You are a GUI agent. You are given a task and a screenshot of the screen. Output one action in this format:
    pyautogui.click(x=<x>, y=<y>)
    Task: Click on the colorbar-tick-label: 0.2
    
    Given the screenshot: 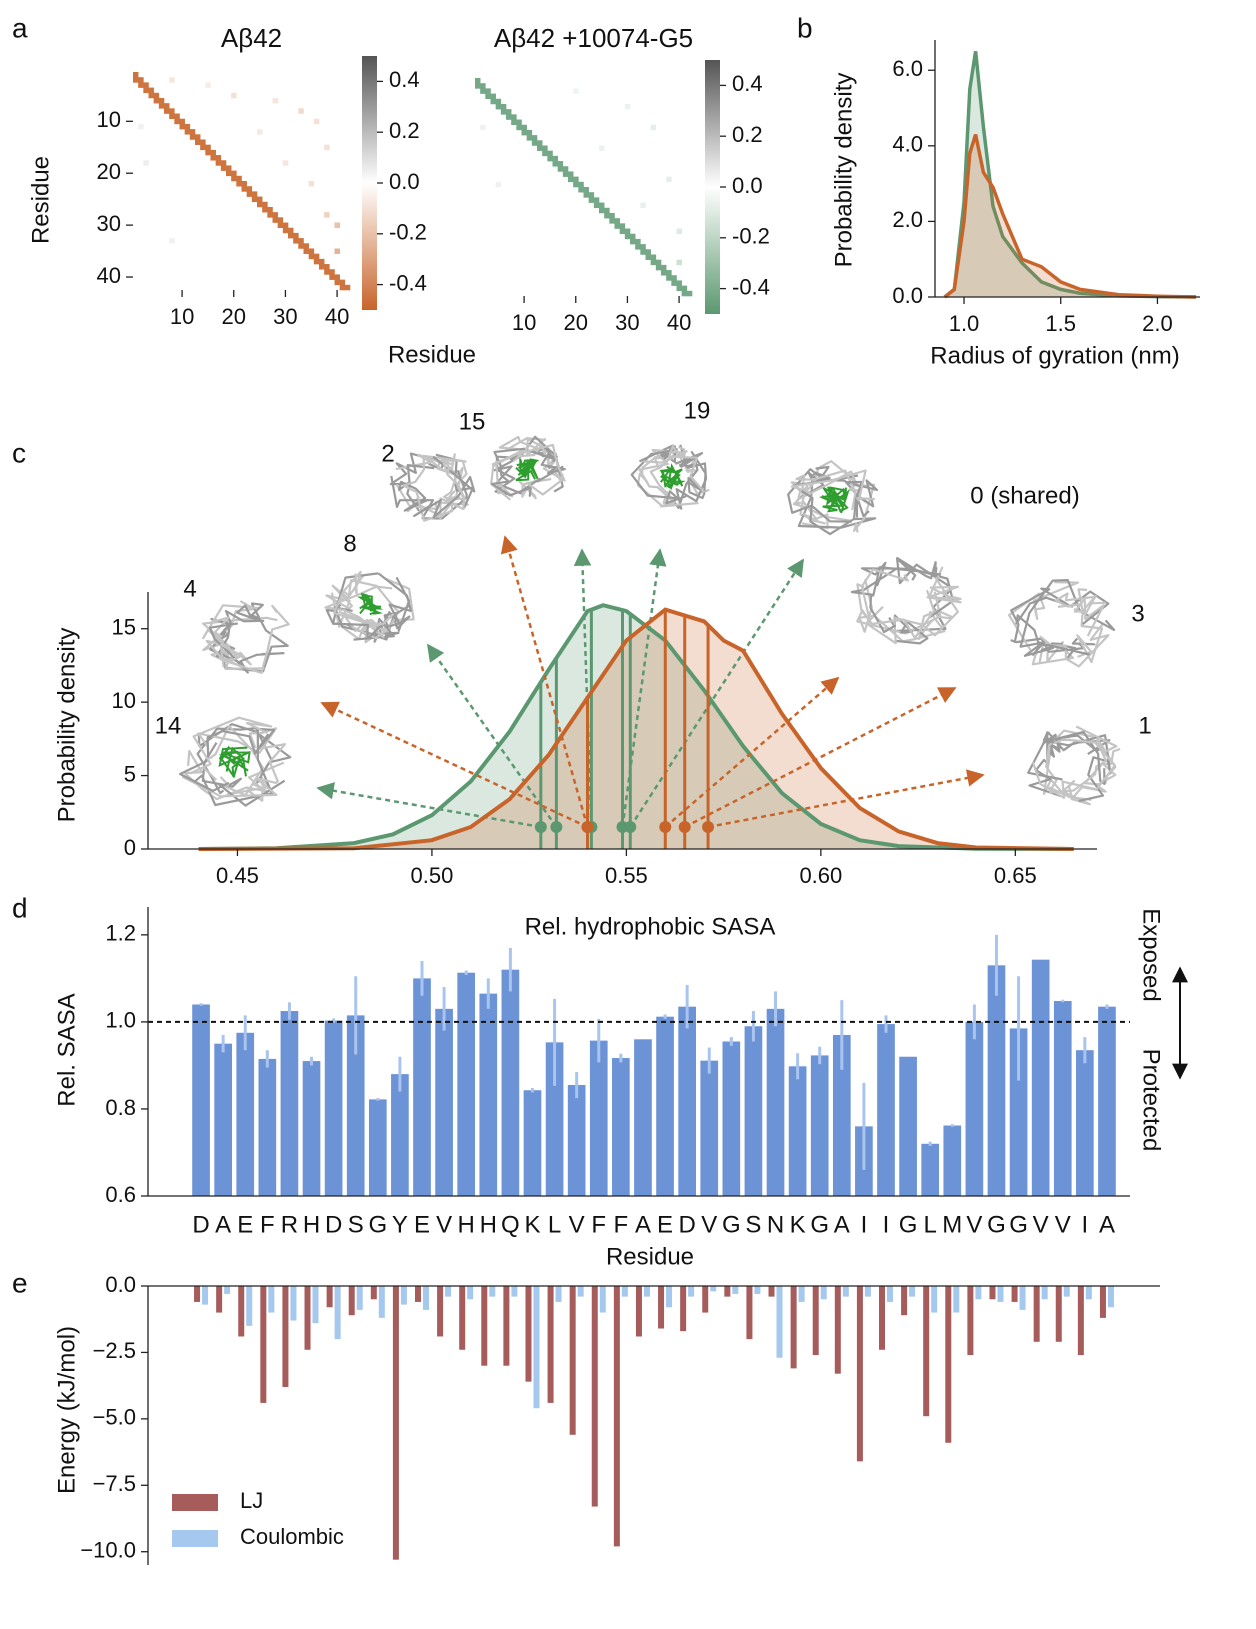 What is the action you would take?
    pyautogui.click(x=404, y=130)
    